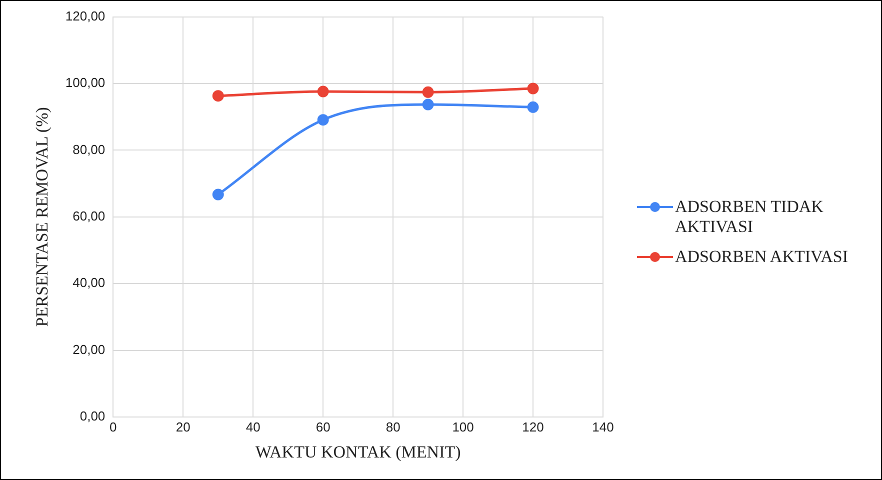 The height and width of the screenshot is (480, 882). Describe the element at coordinates (89, 282) in the screenshot. I see `y-tick-label: 40,00` at that location.